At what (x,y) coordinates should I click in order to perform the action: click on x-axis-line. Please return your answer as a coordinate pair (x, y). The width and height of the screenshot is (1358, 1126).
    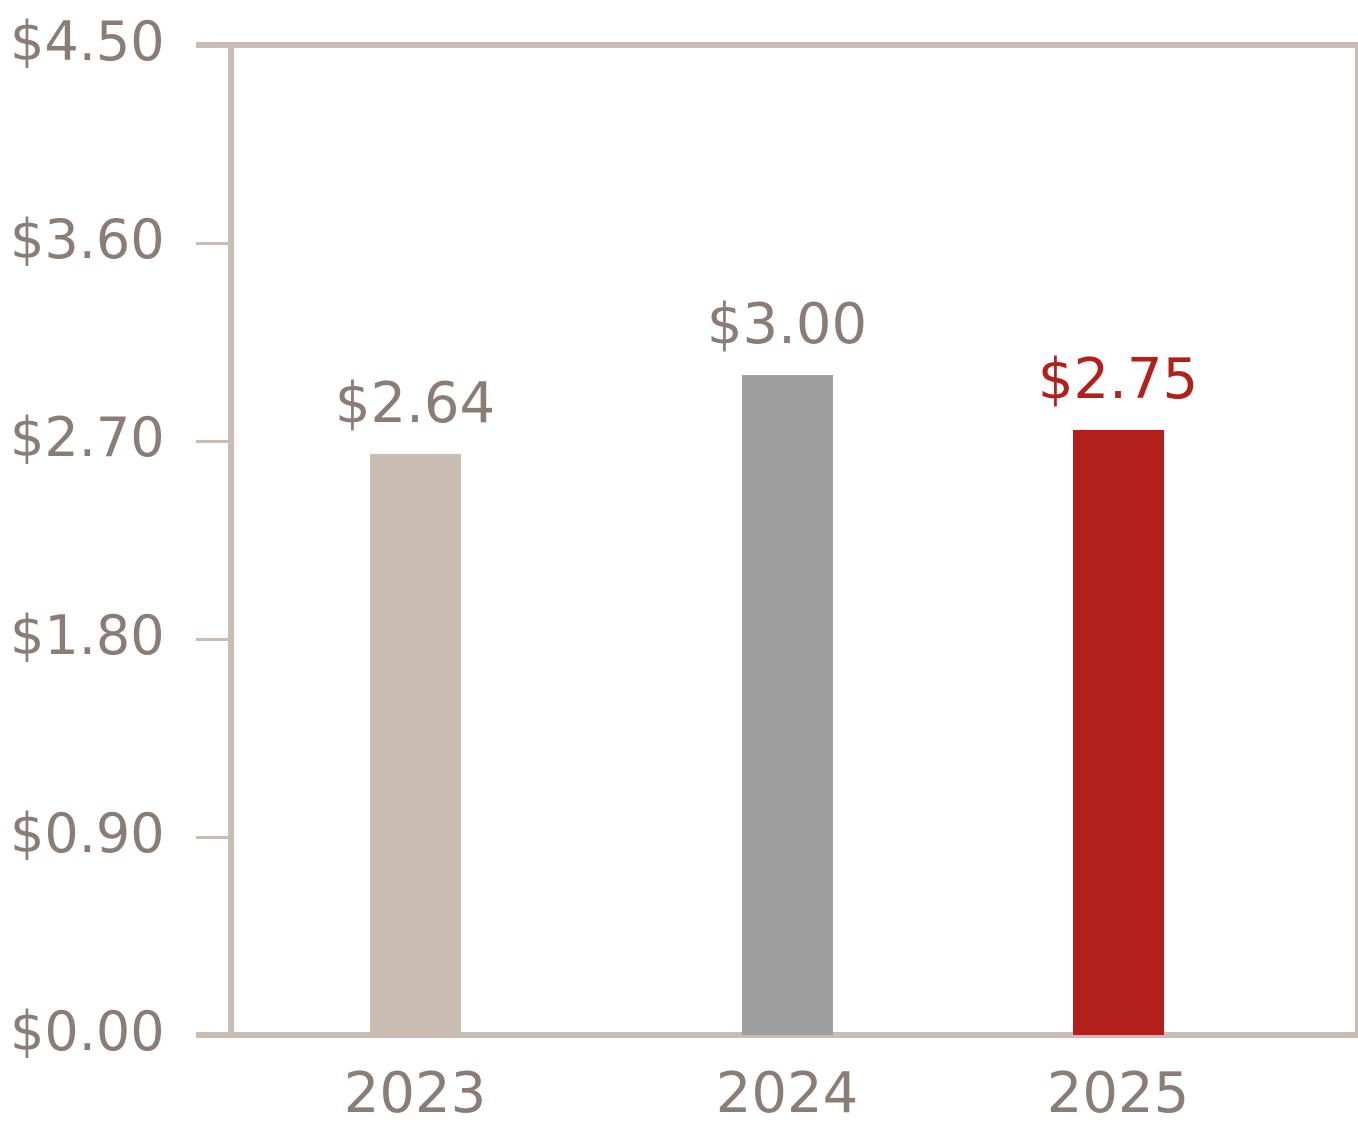
    Looking at the image, I should click on (775, 1035).